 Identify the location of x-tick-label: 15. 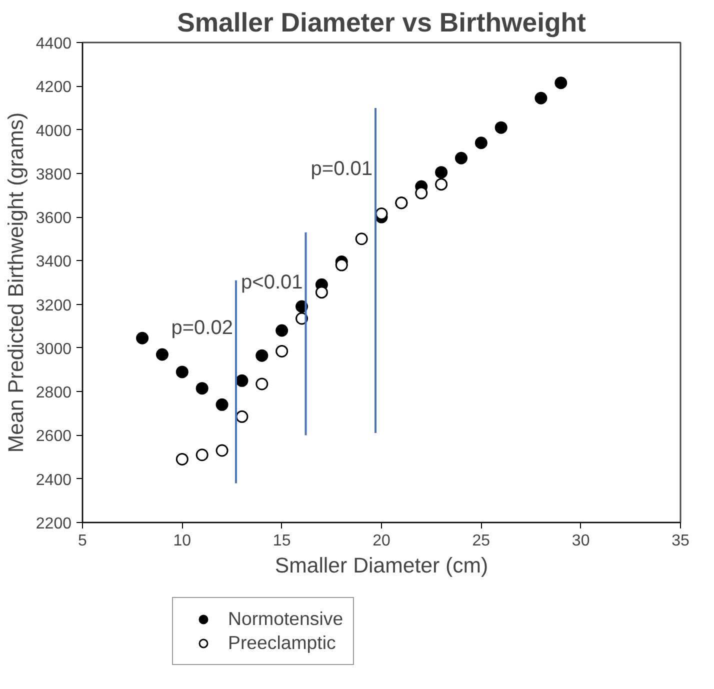
(281, 541).